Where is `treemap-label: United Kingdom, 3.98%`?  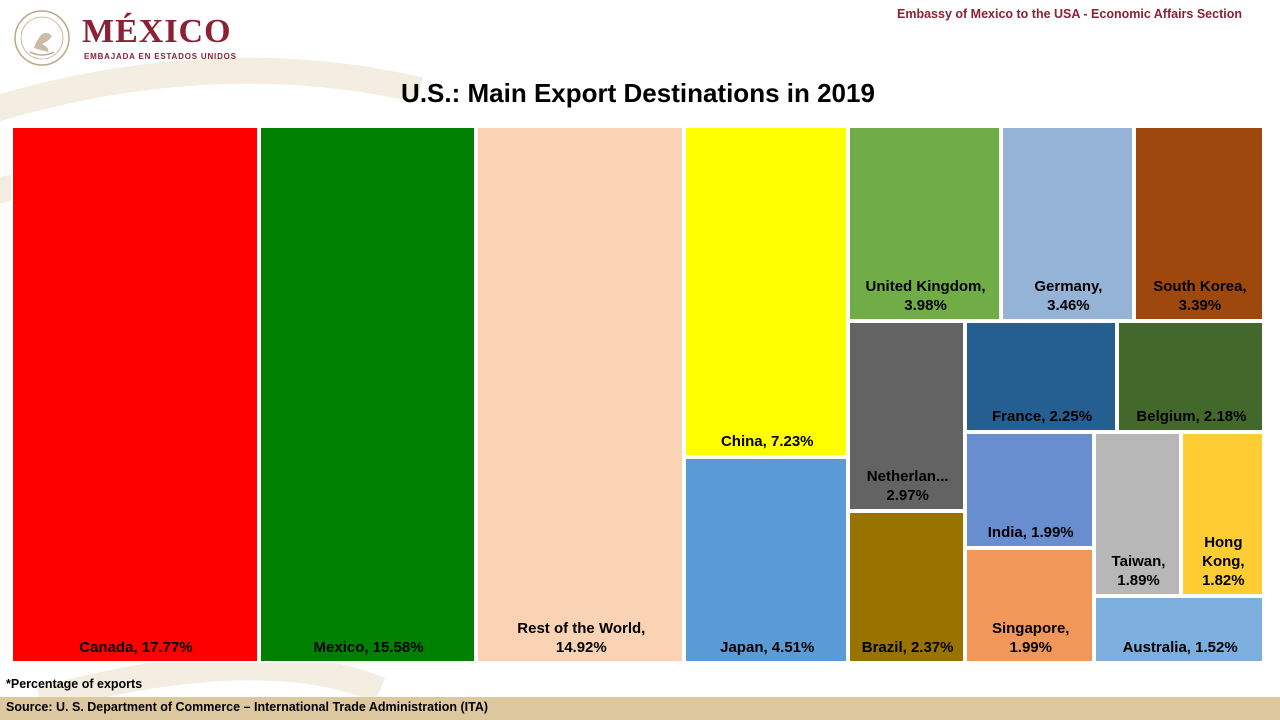
treemap-label: United Kingdom, 3.98% is located at coordinates (925, 296).